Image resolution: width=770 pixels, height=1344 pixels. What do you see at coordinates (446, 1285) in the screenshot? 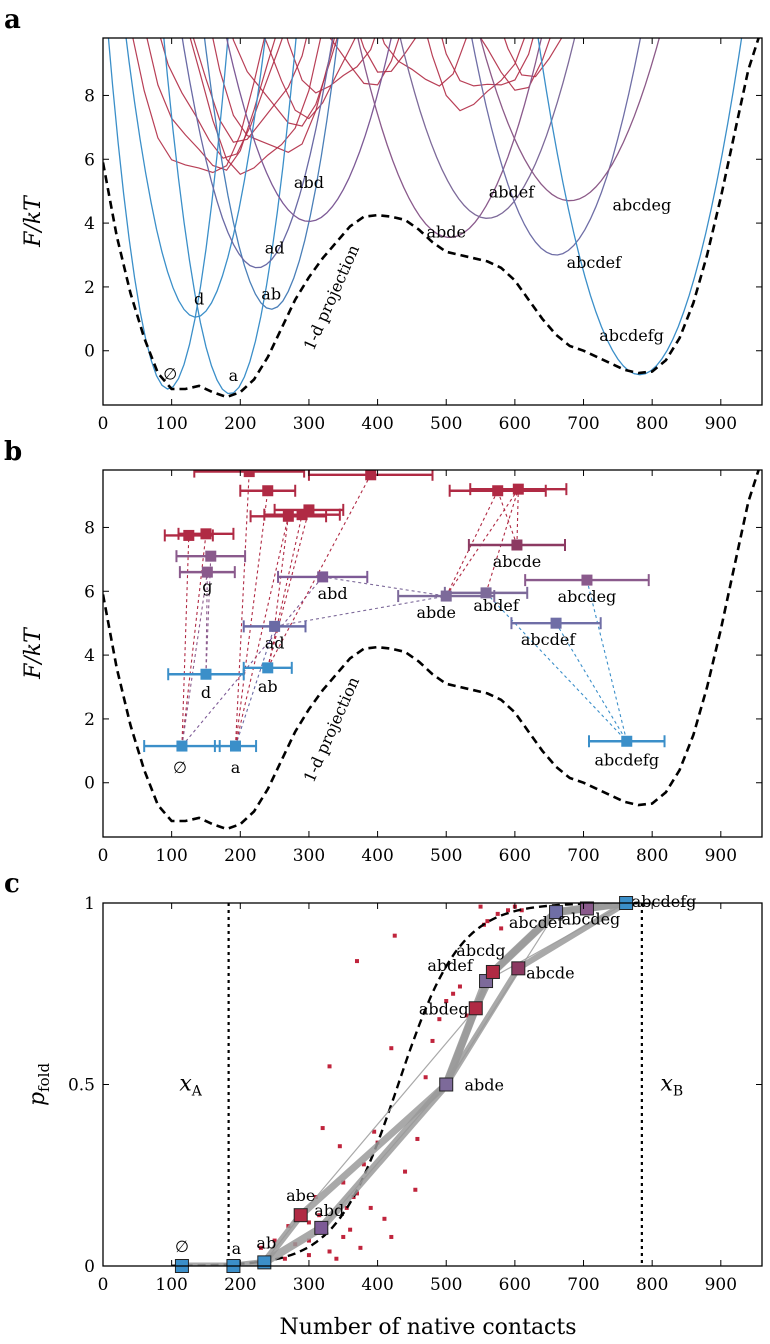
I see `panel-c-xtick-label: 500` at bounding box center [446, 1285].